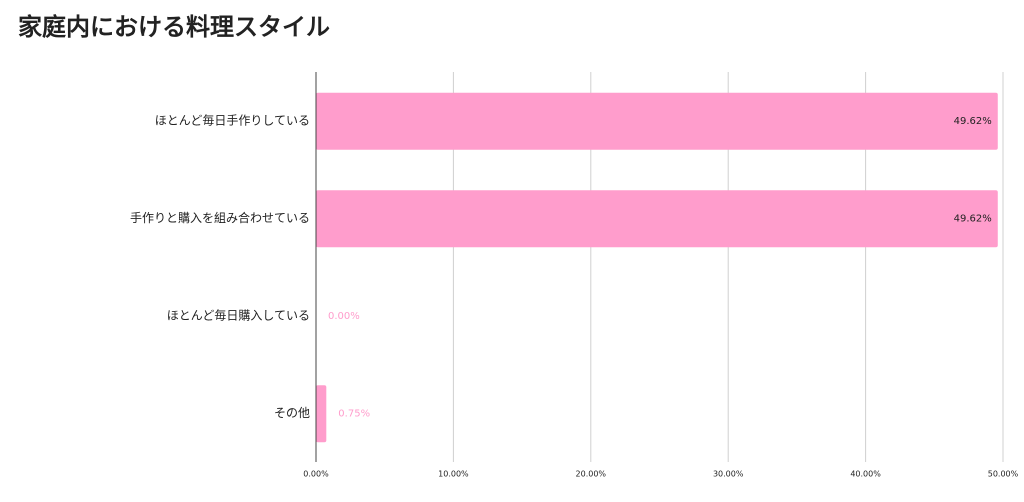  I want to click on chart-title: 家庭内における料理スタイル, so click(174, 27).